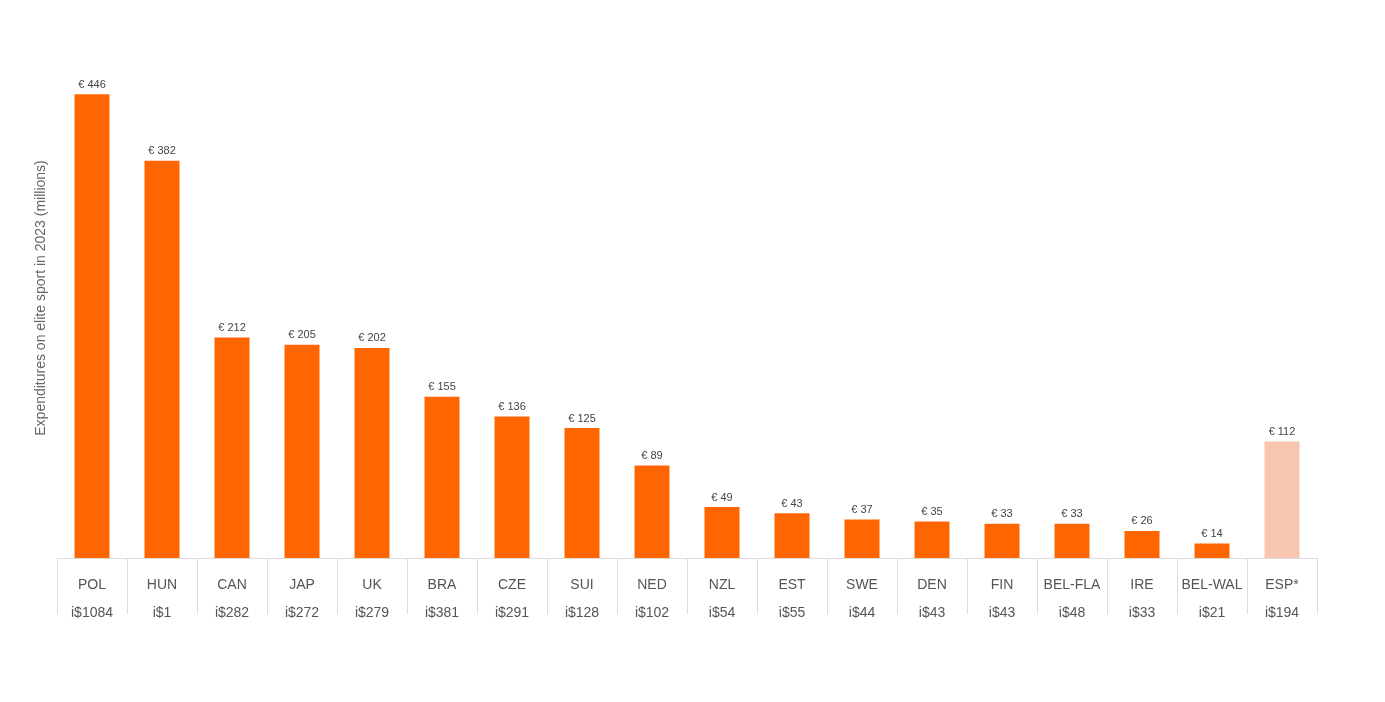 The height and width of the screenshot is (702, 1385). Describe the element at coordinates (792, 598) in the screenshot. I see `x-tick-label: EST i$55` at that location.